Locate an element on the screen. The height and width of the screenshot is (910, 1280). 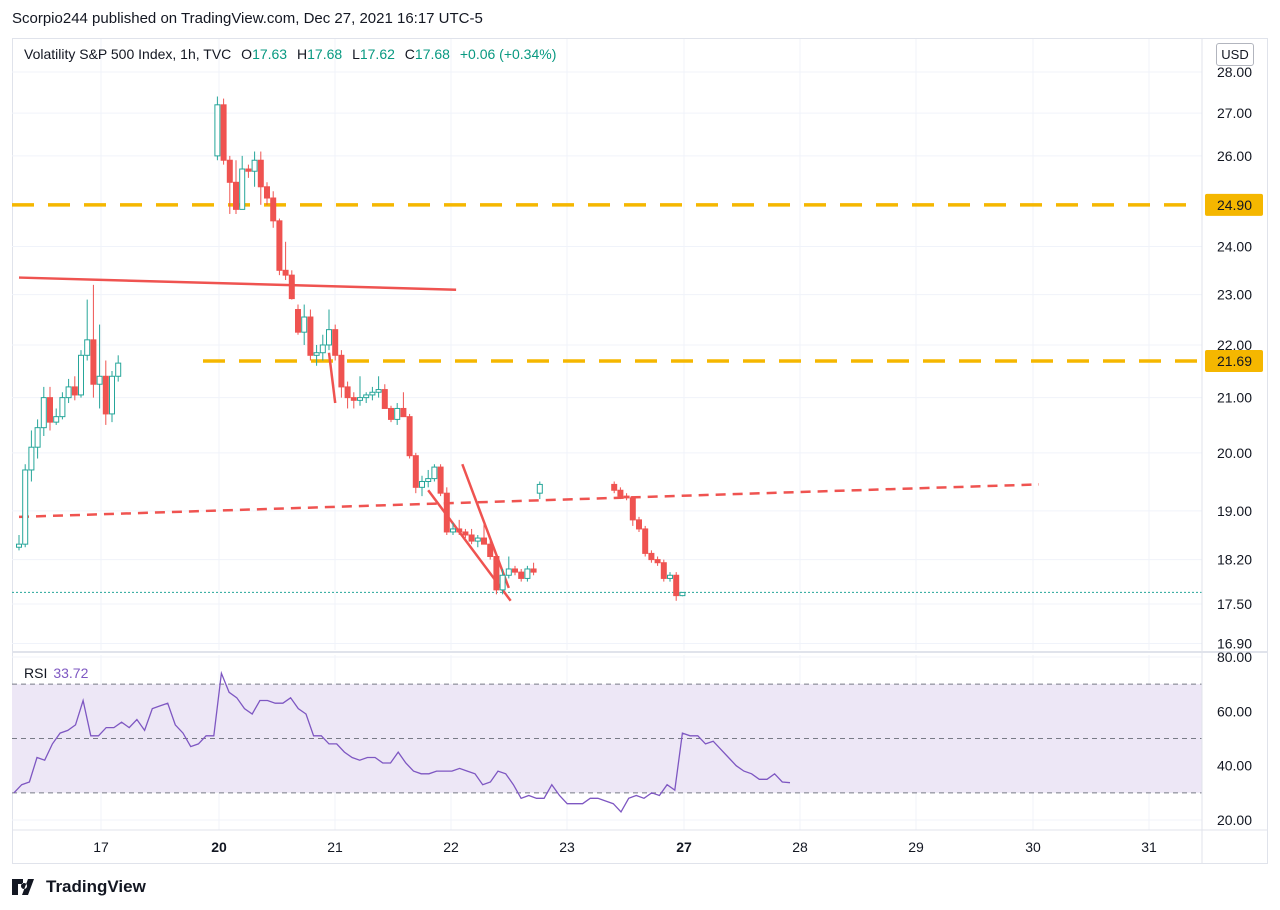
rsi-tick-label: 80.00 is located at coordinates (1234, 657).